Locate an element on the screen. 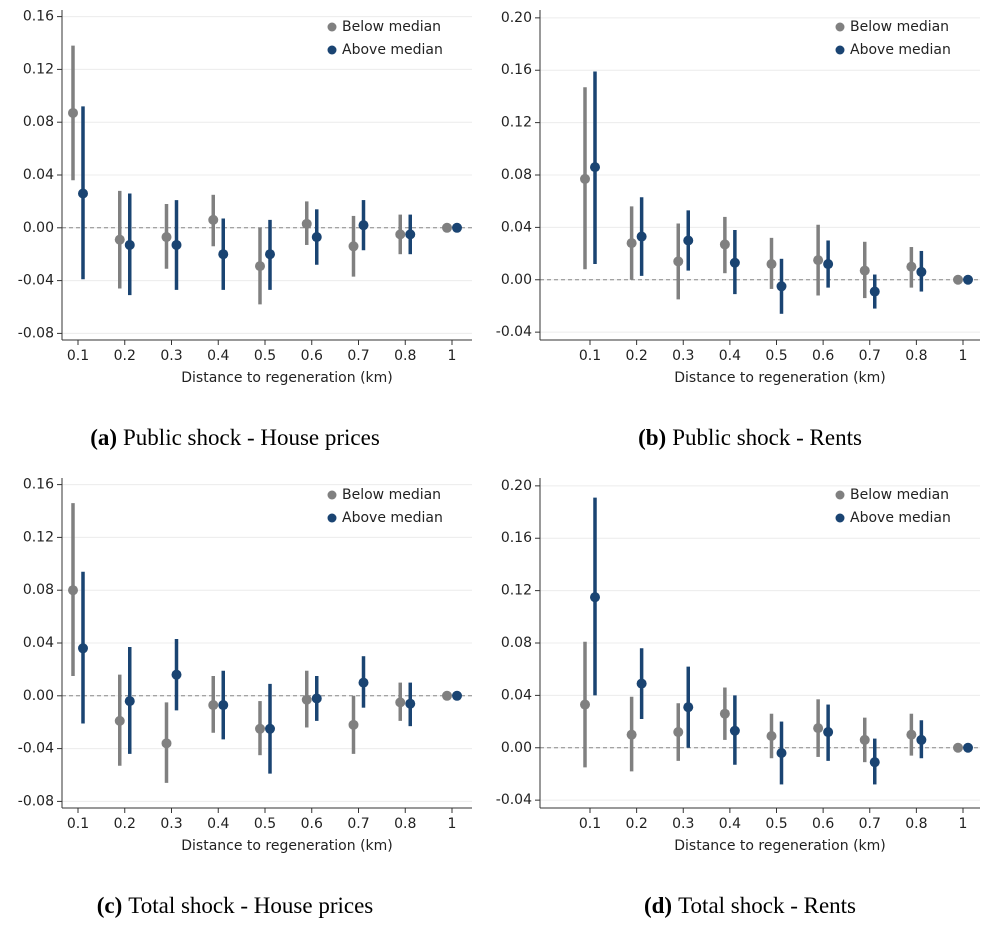 This screenshot has height=926, width=982. caption-label: (a) is located at coordinates (103, 437).